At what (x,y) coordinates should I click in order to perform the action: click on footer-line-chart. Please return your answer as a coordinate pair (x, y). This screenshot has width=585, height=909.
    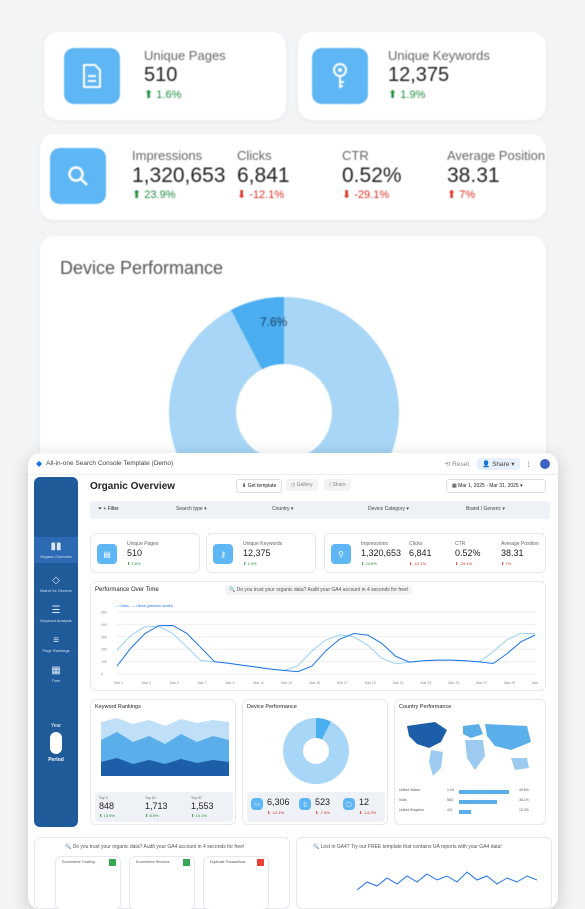
    Looking at the image, I should click on (447, 881).